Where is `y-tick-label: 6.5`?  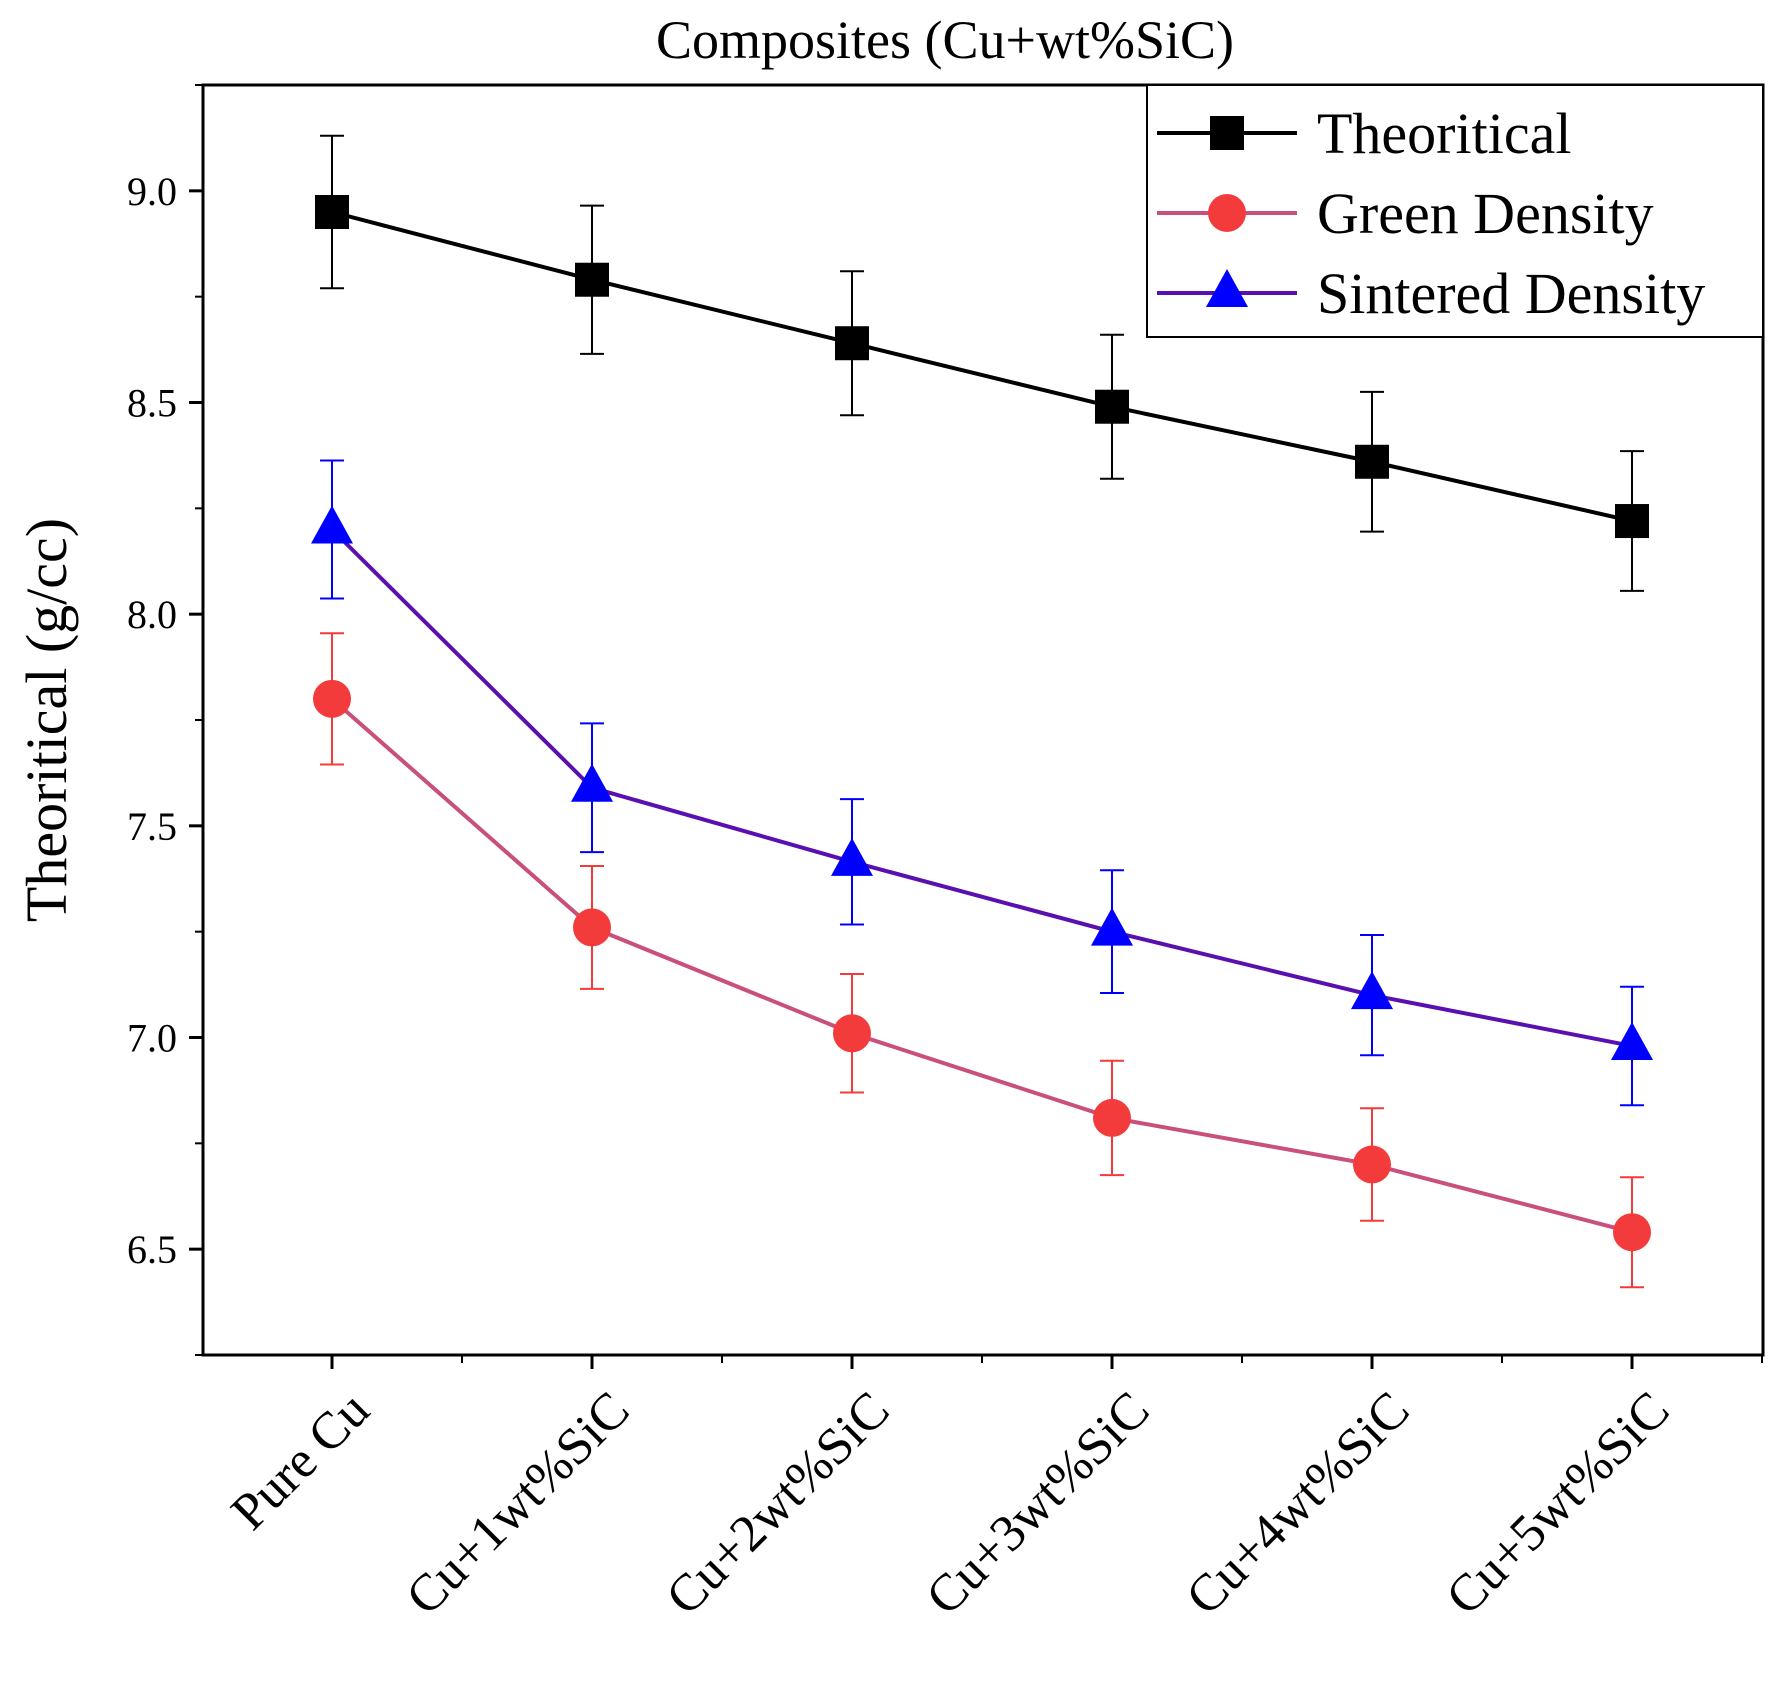 y-tick-label: 6.5 is located at coordinates (152, 1249).